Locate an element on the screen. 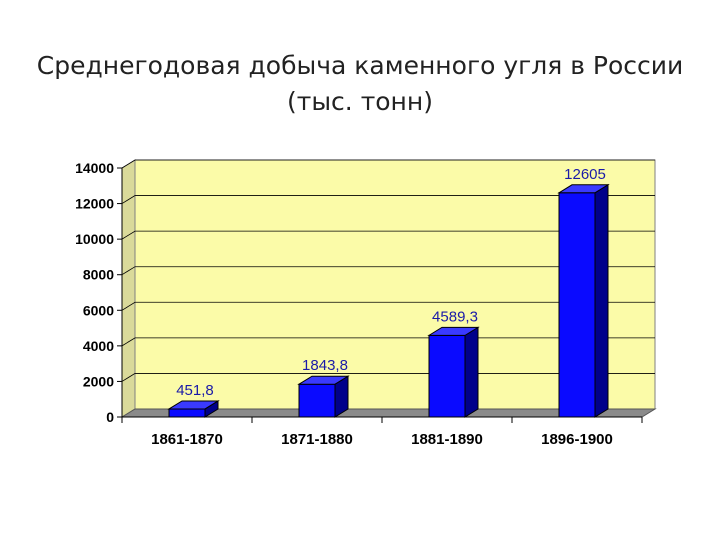 The width and height of the screenshot is (720, 540). x-tick-label: 1861-1870 is located at coordinates (187, 439).